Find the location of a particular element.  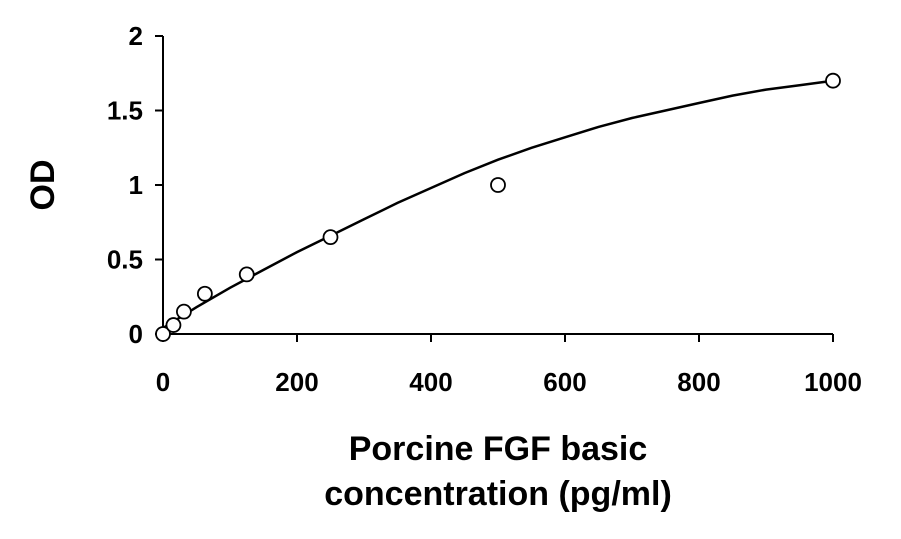

y-tick-label: 1.5 is located at coordinates (125, 111).